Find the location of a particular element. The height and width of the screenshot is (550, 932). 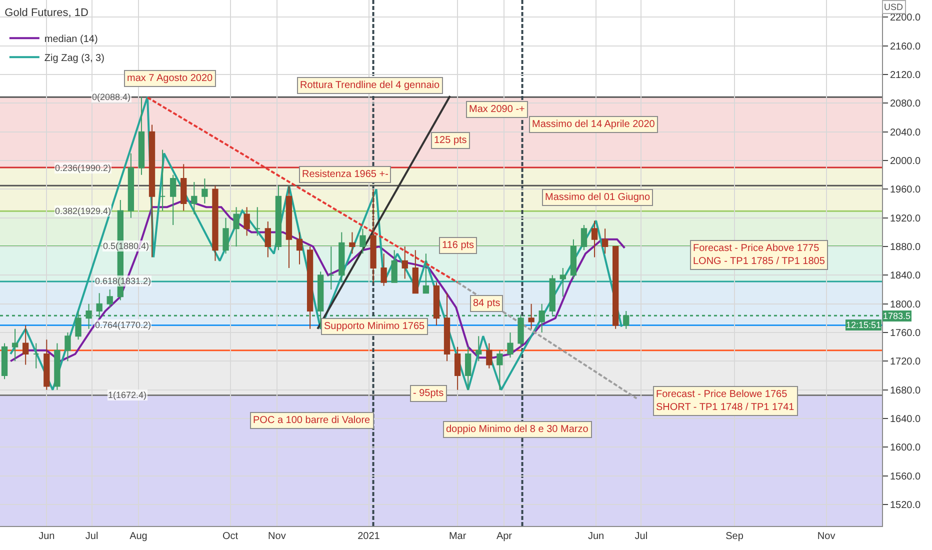

annotation: 0.236(1990.2) is located at coordinates (83, 168).